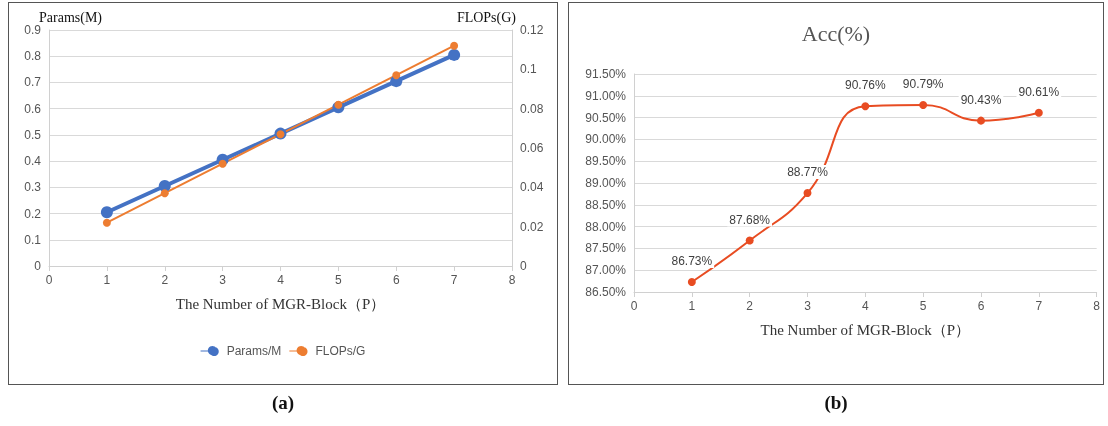  Describe the element at coordinates (532, 108) in the screenshot. I see `y2-tick-label: 0.08` at that location.